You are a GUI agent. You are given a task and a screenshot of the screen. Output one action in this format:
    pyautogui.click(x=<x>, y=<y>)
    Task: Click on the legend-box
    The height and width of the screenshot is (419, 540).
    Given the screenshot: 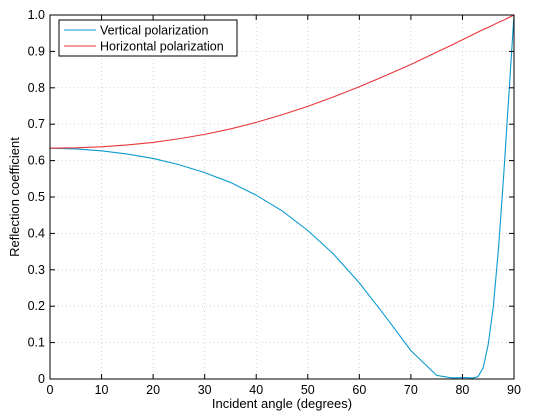 What is the action you would take?
    pyautogui.click(x=148, y=38)
    